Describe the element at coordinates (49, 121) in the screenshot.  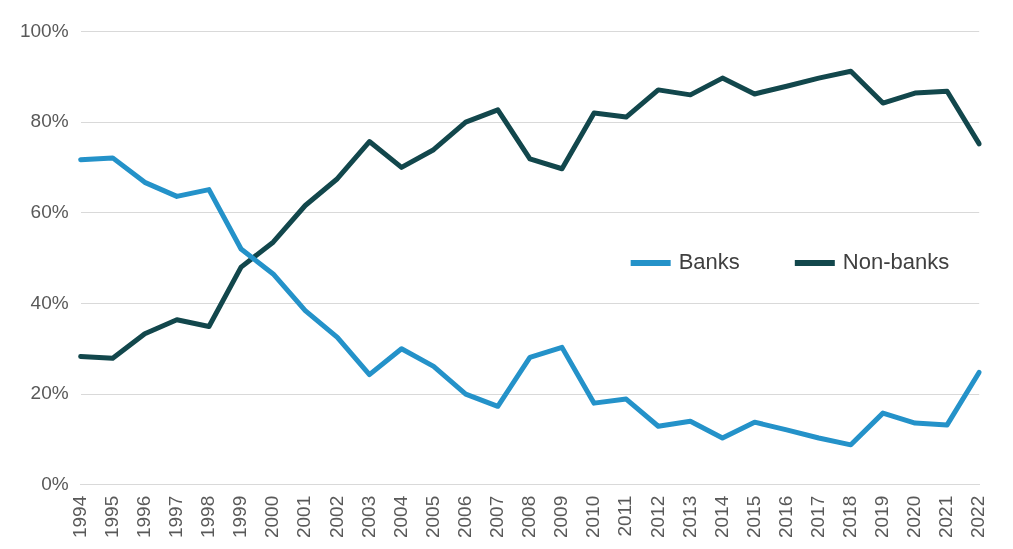
I see `y-tick-label: 80%` at that location.